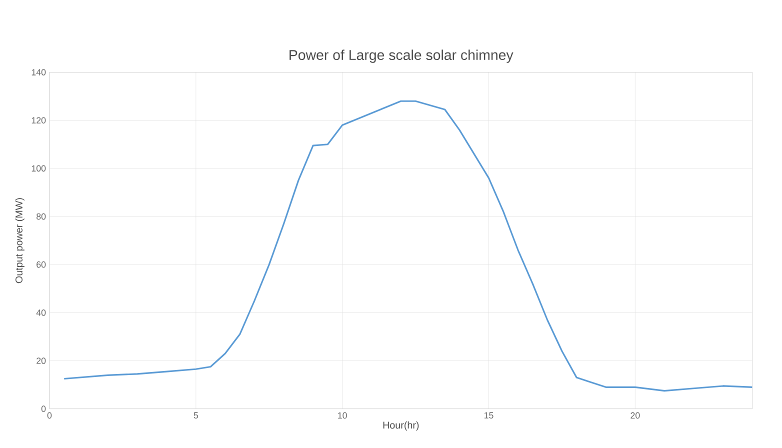 The width and height of the screenshot is (782, 448). Describe the element at coordinates (401, 425) in the screenshot. I see `x-axis-title: Hour(hr)` at that location.